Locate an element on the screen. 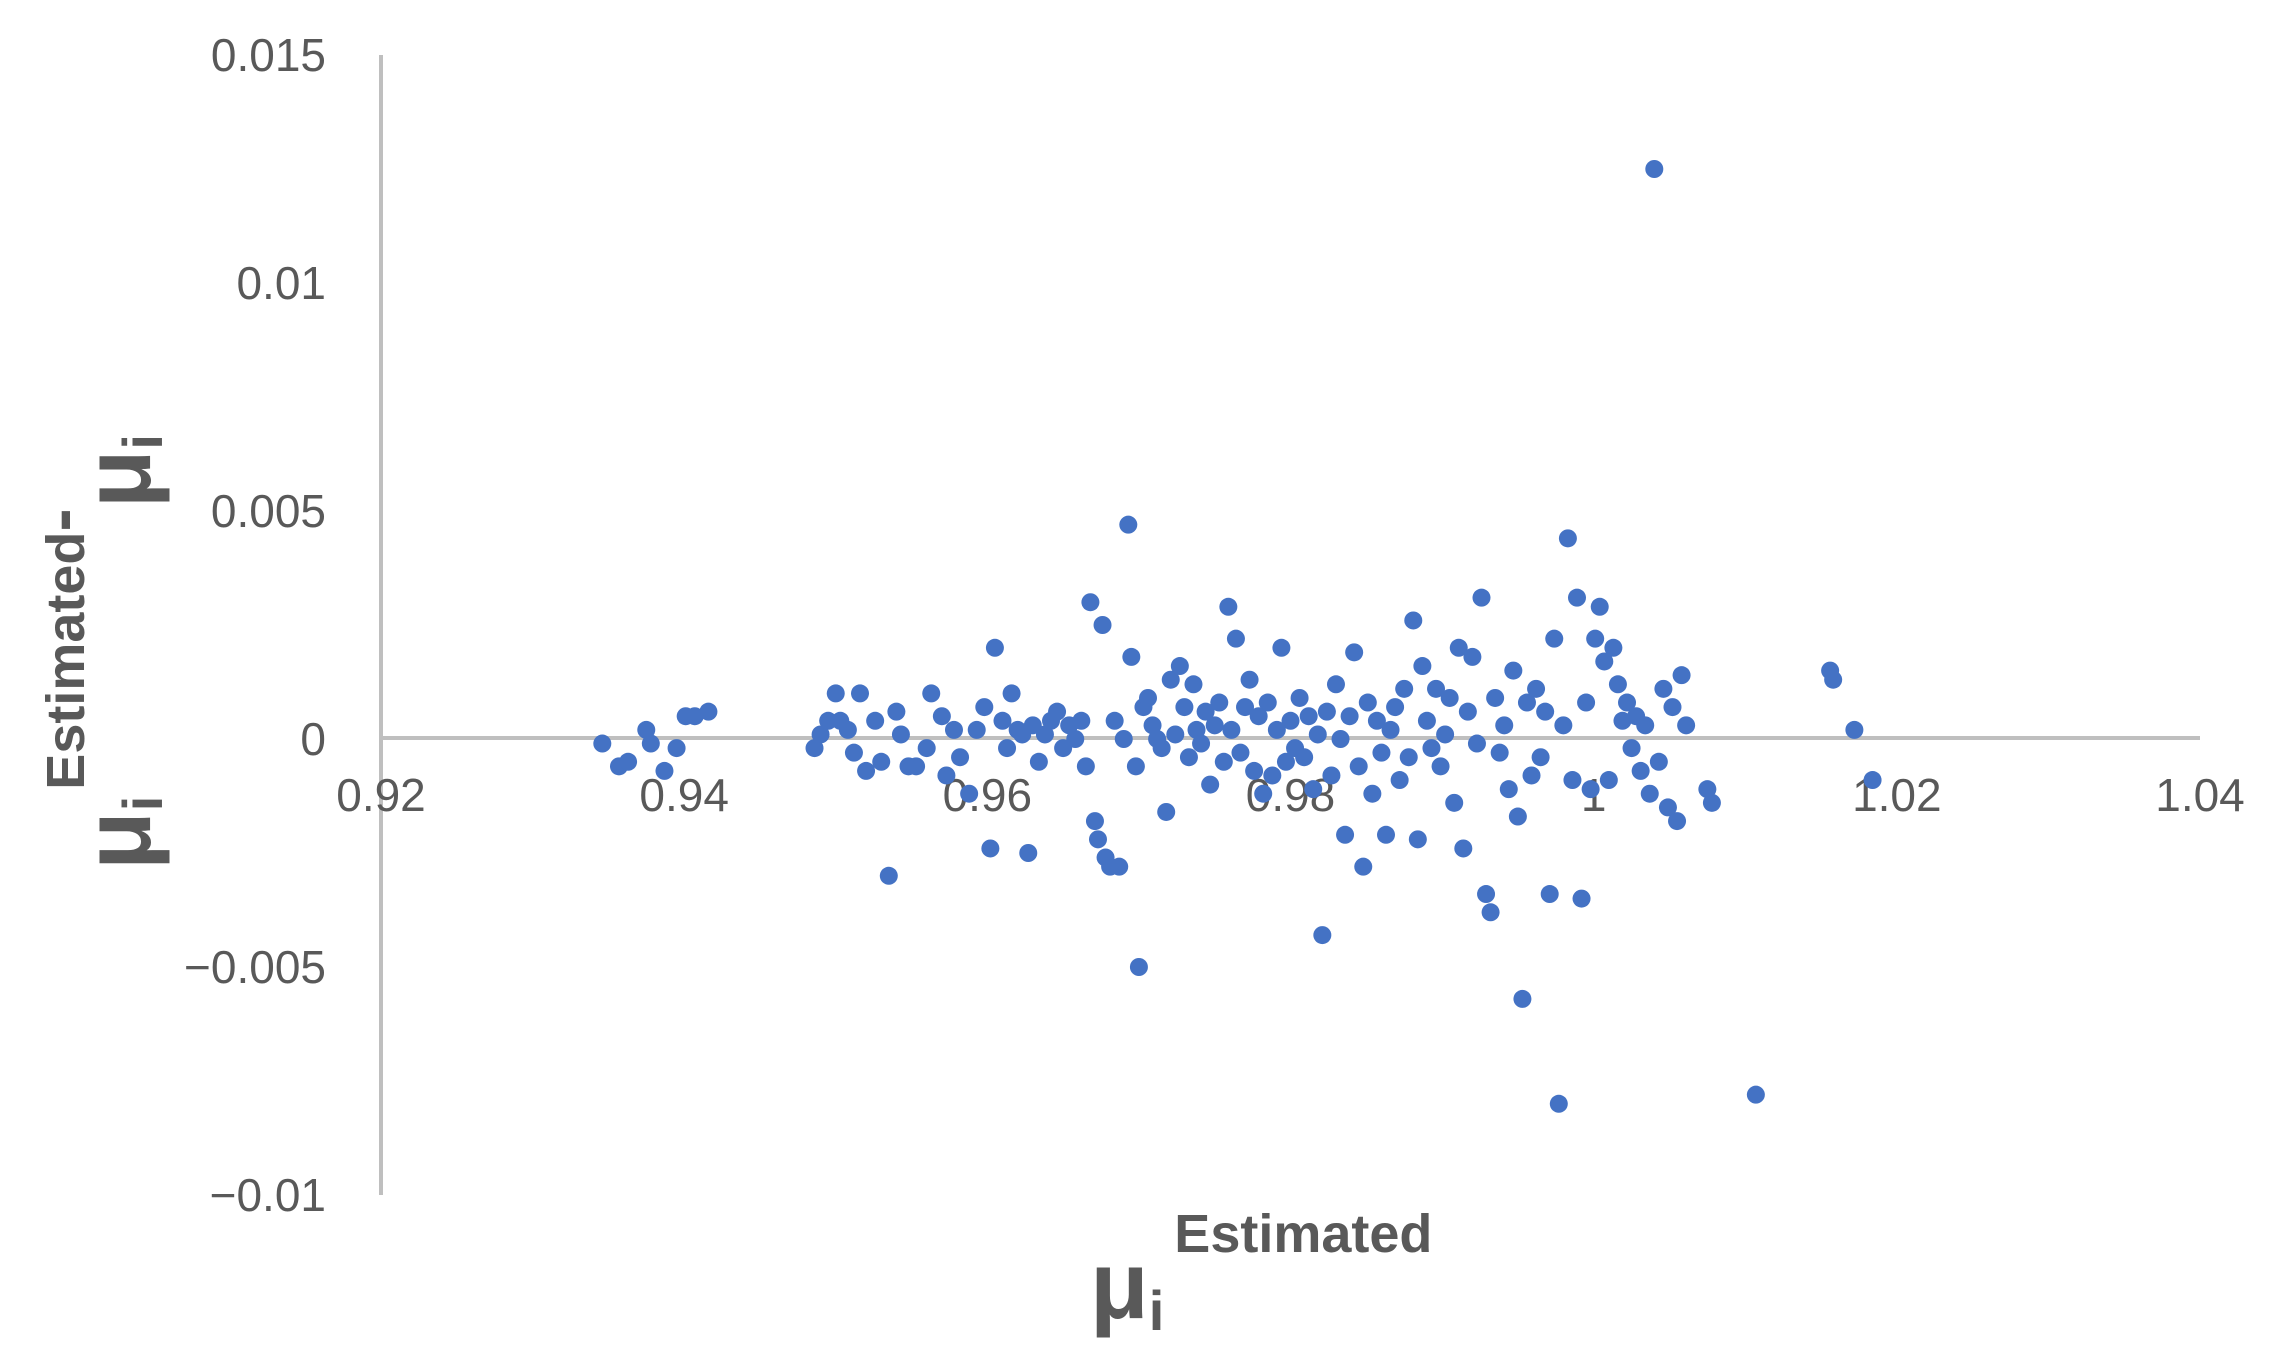 This screenshot has height=1364, width=2270. y-axis-title: μiEstimated-μi is located at coordinates (97, 652).